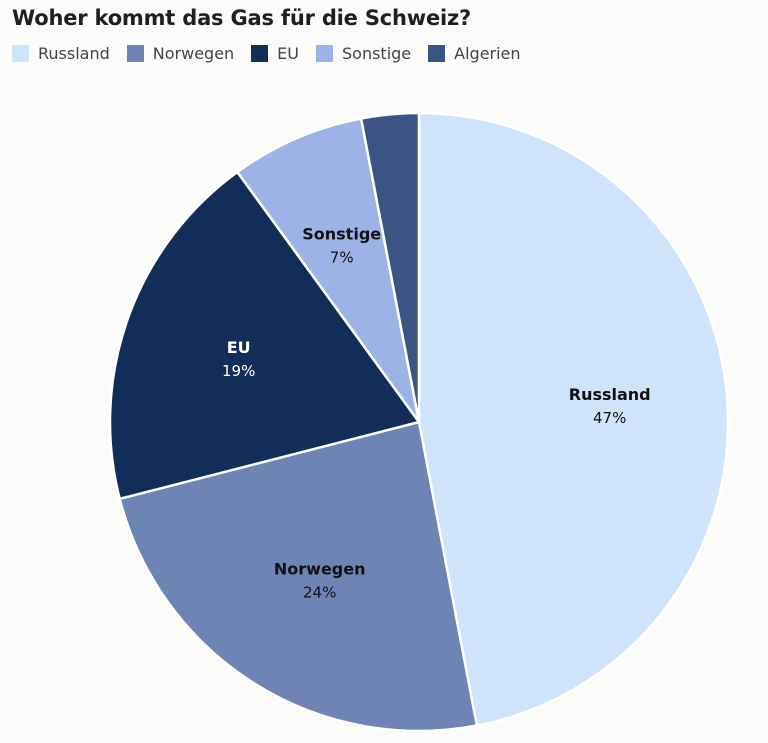 The width and height of the screenshot is (768, 743). What do you see at coordinates (193, 53) in the screenshot?
I see `legend-label-norwegen: Norwegen` at bounding box center [193, 53].